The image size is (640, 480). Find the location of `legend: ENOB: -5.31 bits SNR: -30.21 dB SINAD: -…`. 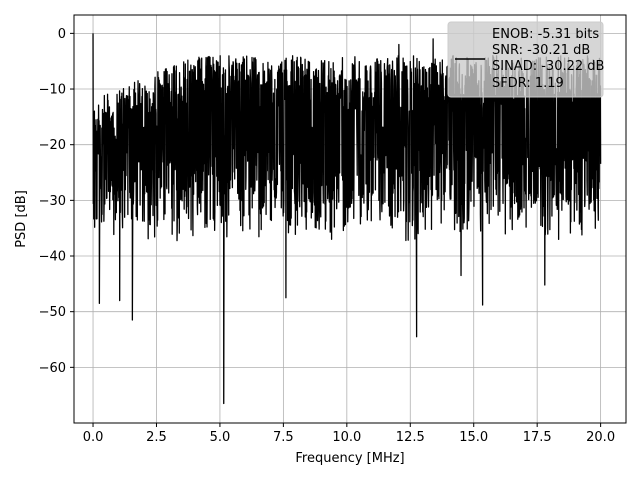

legend: ENOB: -5.31 bits SNR: -30.21 dB SINAD: -… is located at coordinates (525, 59).